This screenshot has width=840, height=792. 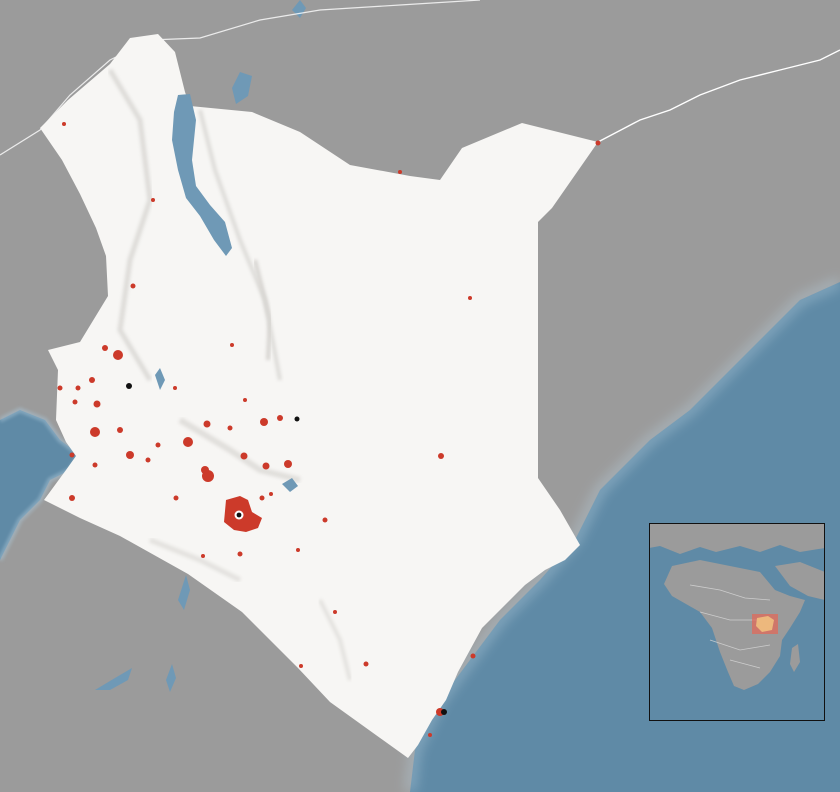 I want to click on border-north, so click(x=240, y=78).